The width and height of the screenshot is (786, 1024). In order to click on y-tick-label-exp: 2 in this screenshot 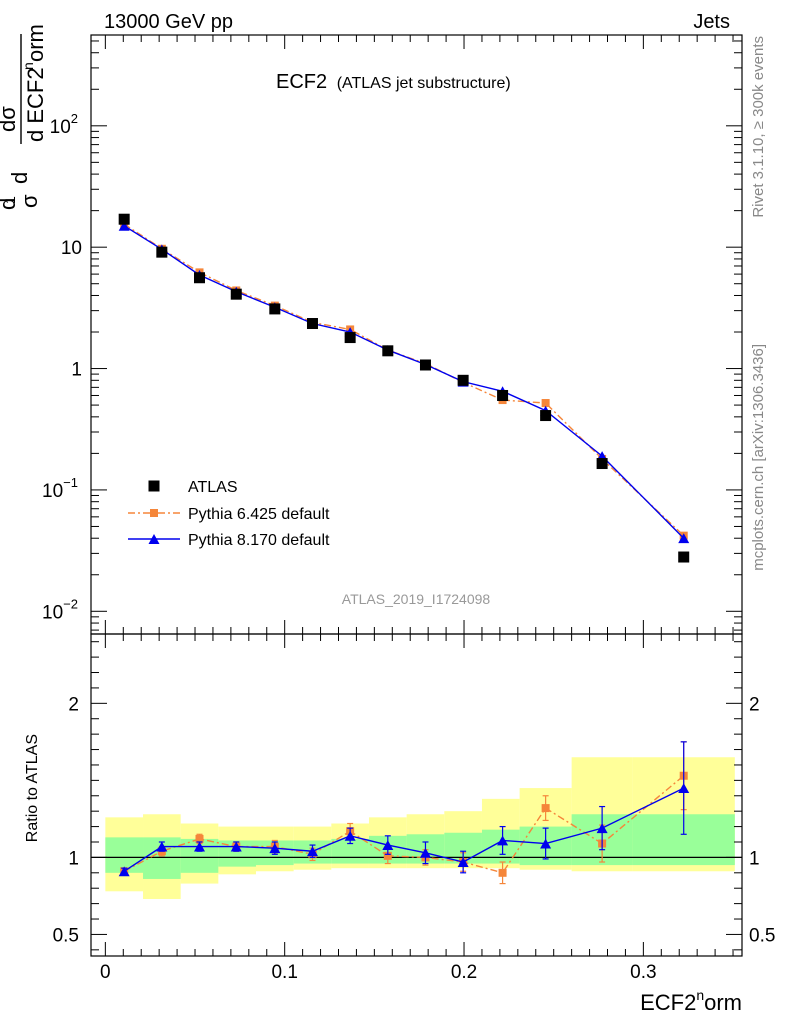, I will do `click(74, 118)`.